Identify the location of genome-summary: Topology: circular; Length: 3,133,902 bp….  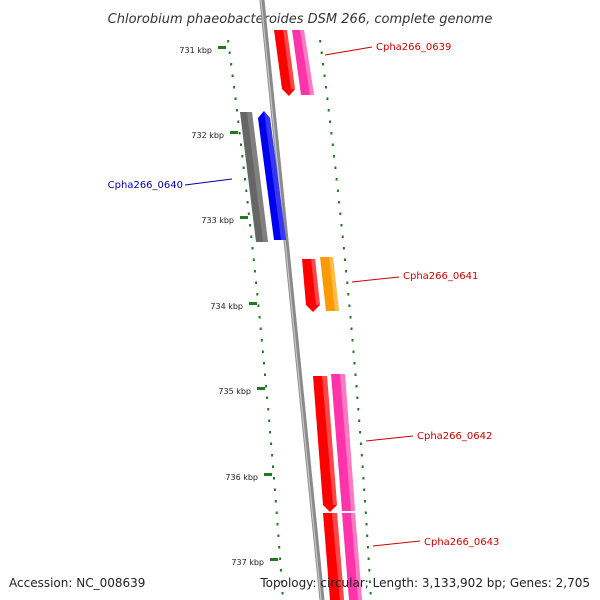
(424, 583).